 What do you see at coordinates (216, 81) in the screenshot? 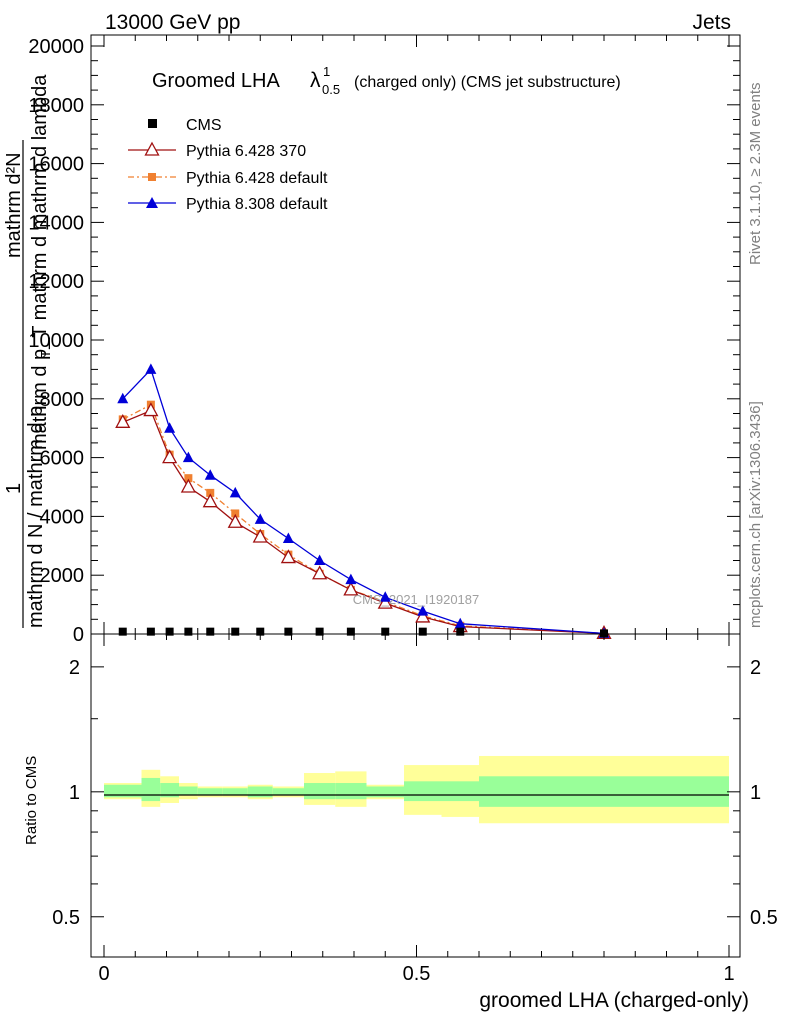
I see `plot-title: Groomed LHA` at bounding box center [216, 81].